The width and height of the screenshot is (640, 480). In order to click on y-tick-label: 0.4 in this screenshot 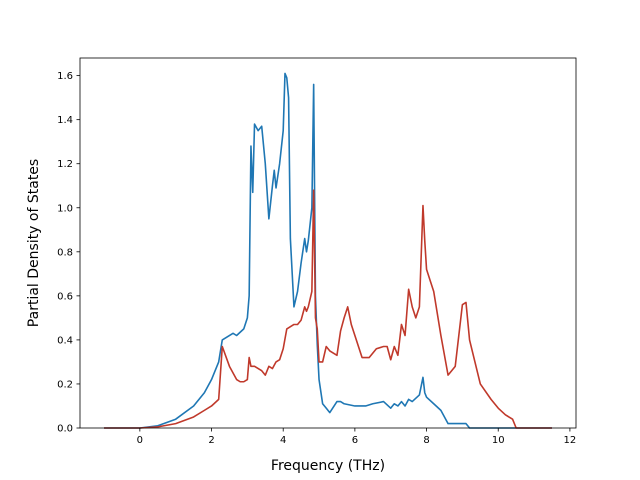, I will do `click(65, 340)`.